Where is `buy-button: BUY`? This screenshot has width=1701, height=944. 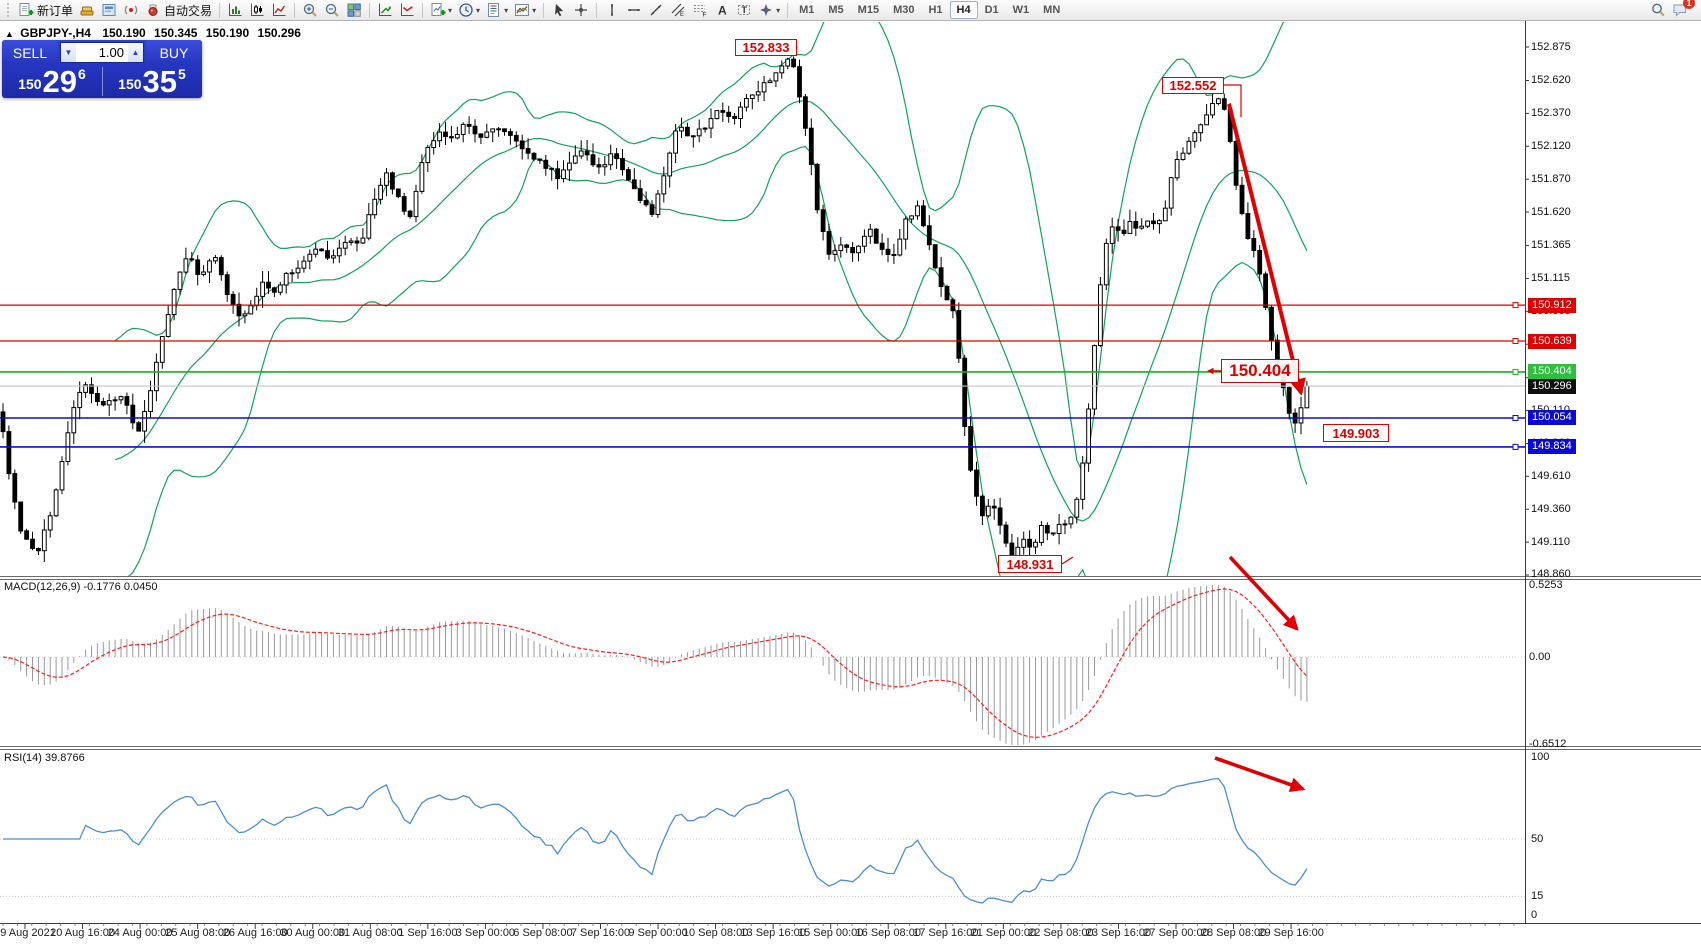 buy-button: BUY is located at coordinates (174, 52).